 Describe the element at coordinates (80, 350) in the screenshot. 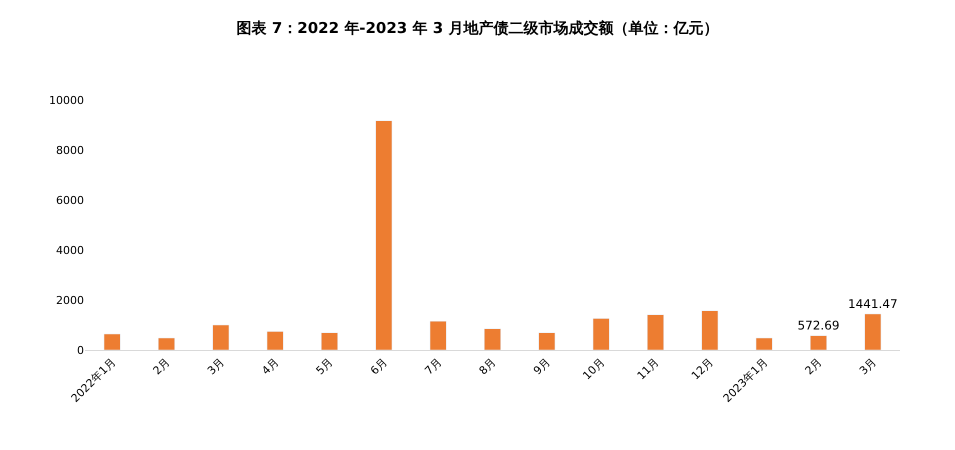

I see `y-tick-label: 0` at that location.